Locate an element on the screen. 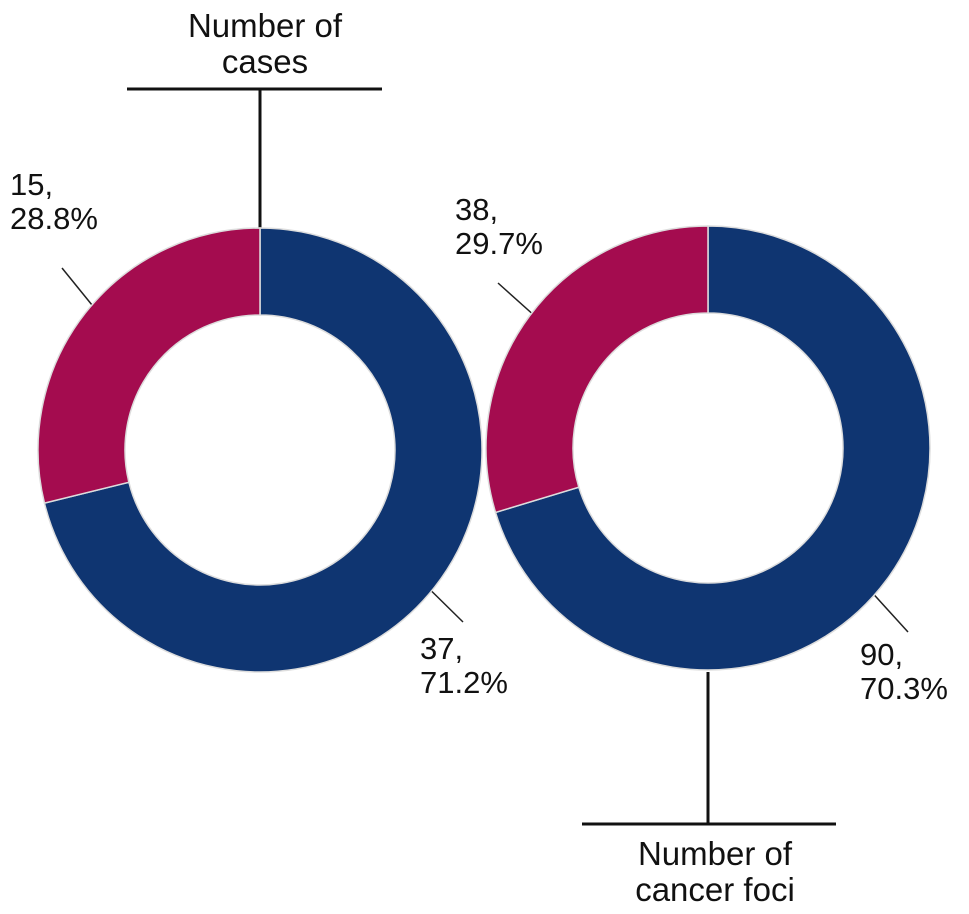 The width and height of the screenshot is (969, 914). chart-title: Number of cases is located at coordinates (265, 43).